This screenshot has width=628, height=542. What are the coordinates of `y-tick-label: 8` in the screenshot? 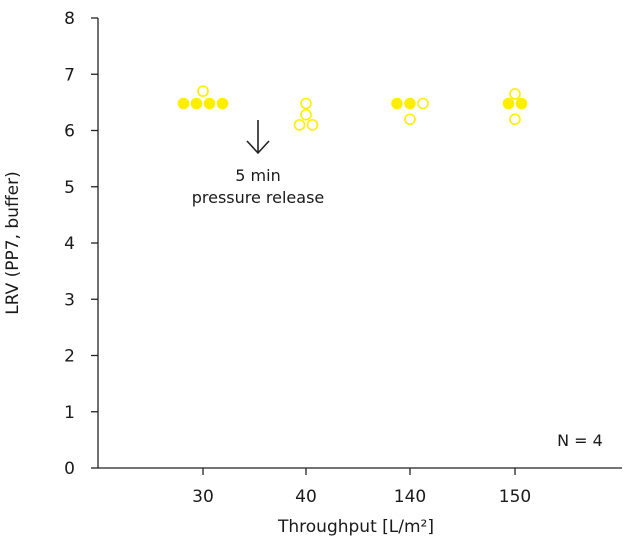 It's located at (69, 19).